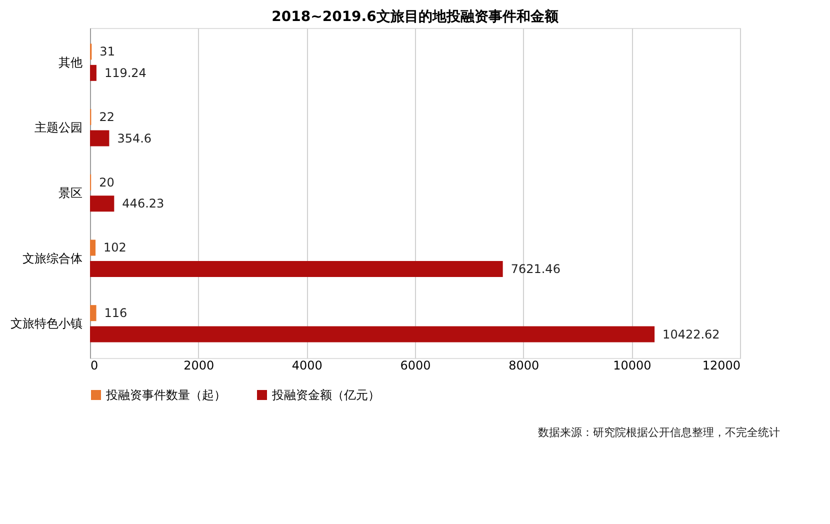  Describe the element at coordinates (416, 16) in the screenshot. I see `chart-title: 2018~2019.6文旅目的地投融资事件和金额` at that location.